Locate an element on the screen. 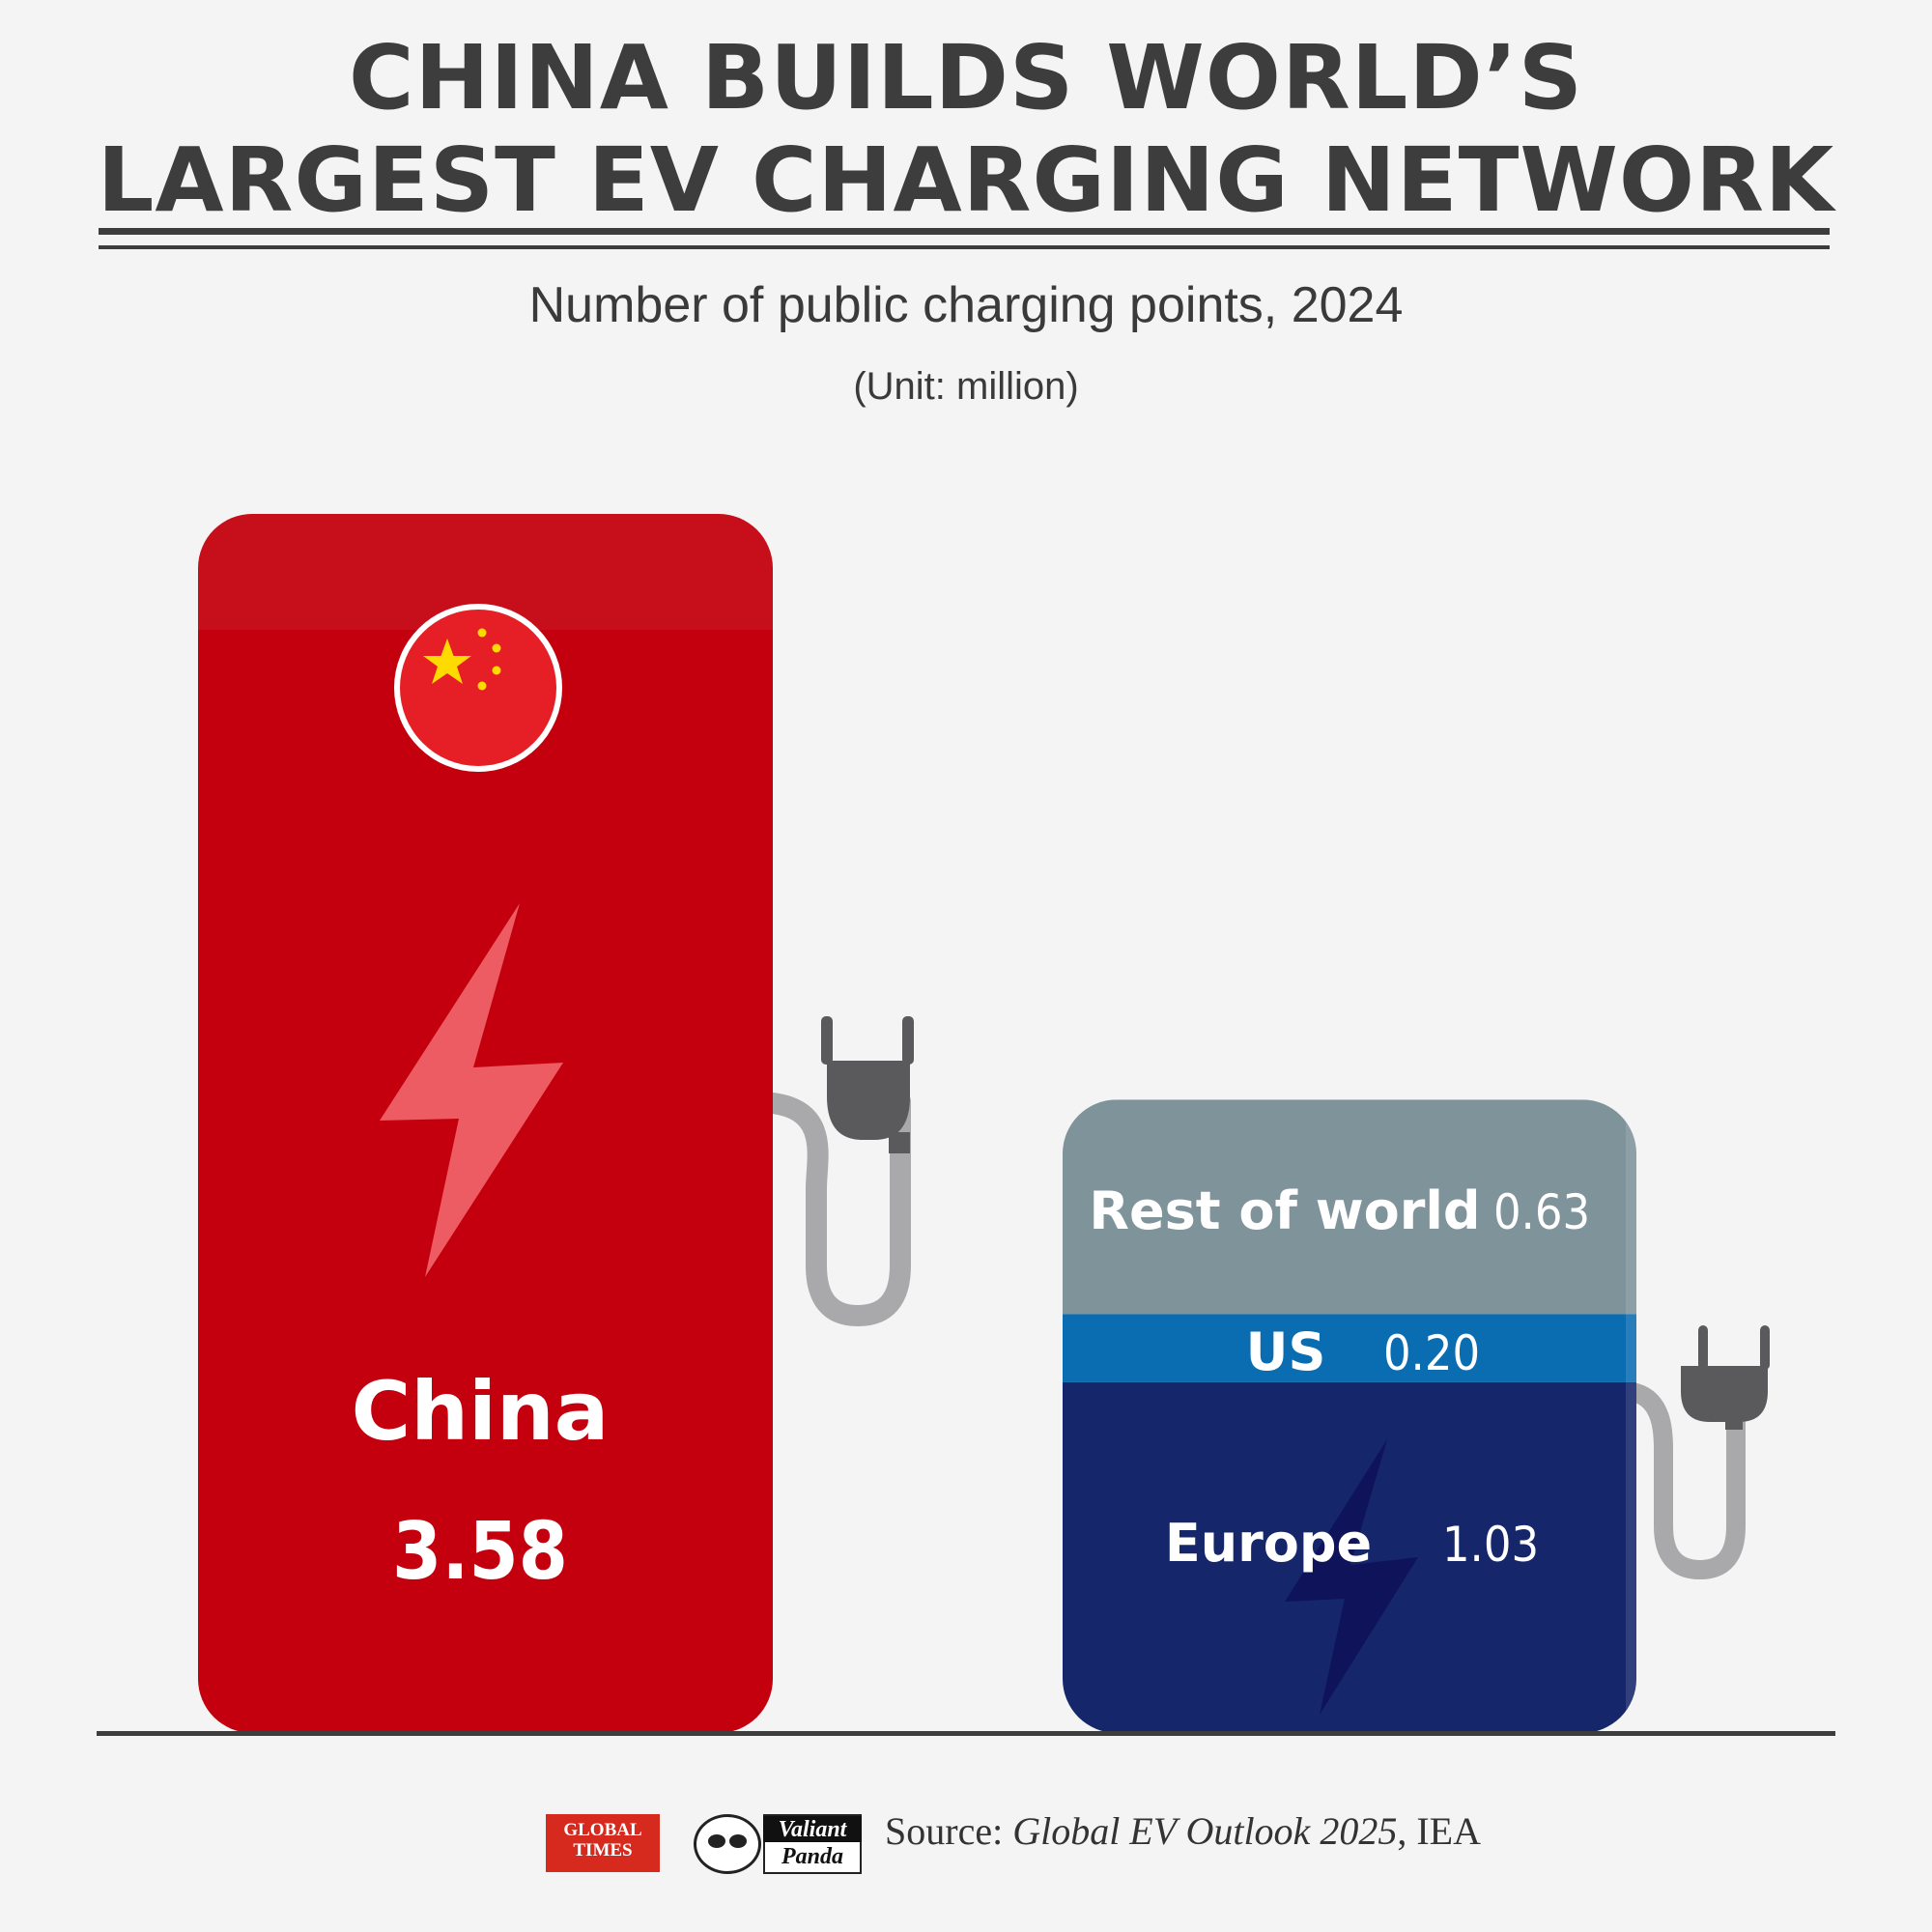  china-value: 3.58 is located at coordinates (480, 1552).